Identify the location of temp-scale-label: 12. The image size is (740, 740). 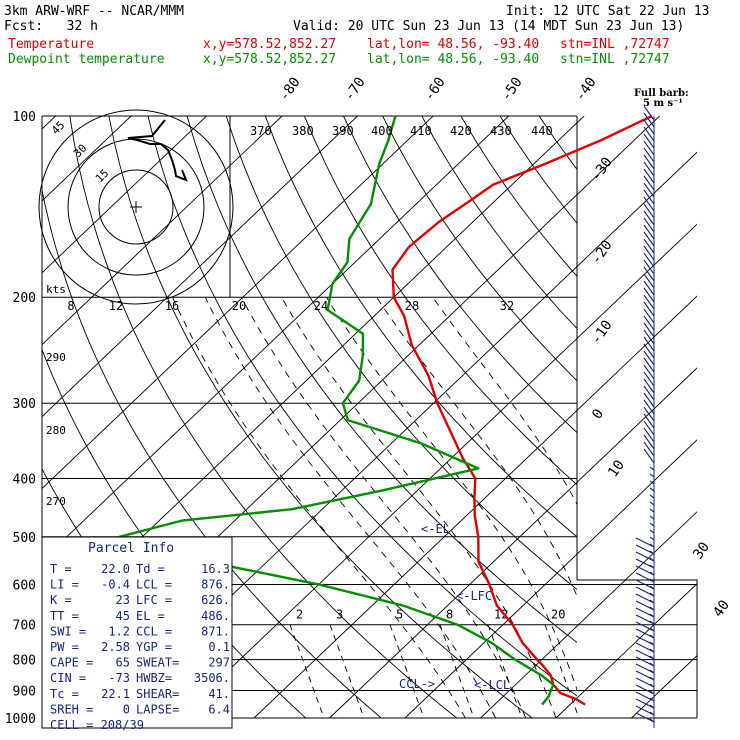
(116, 306).